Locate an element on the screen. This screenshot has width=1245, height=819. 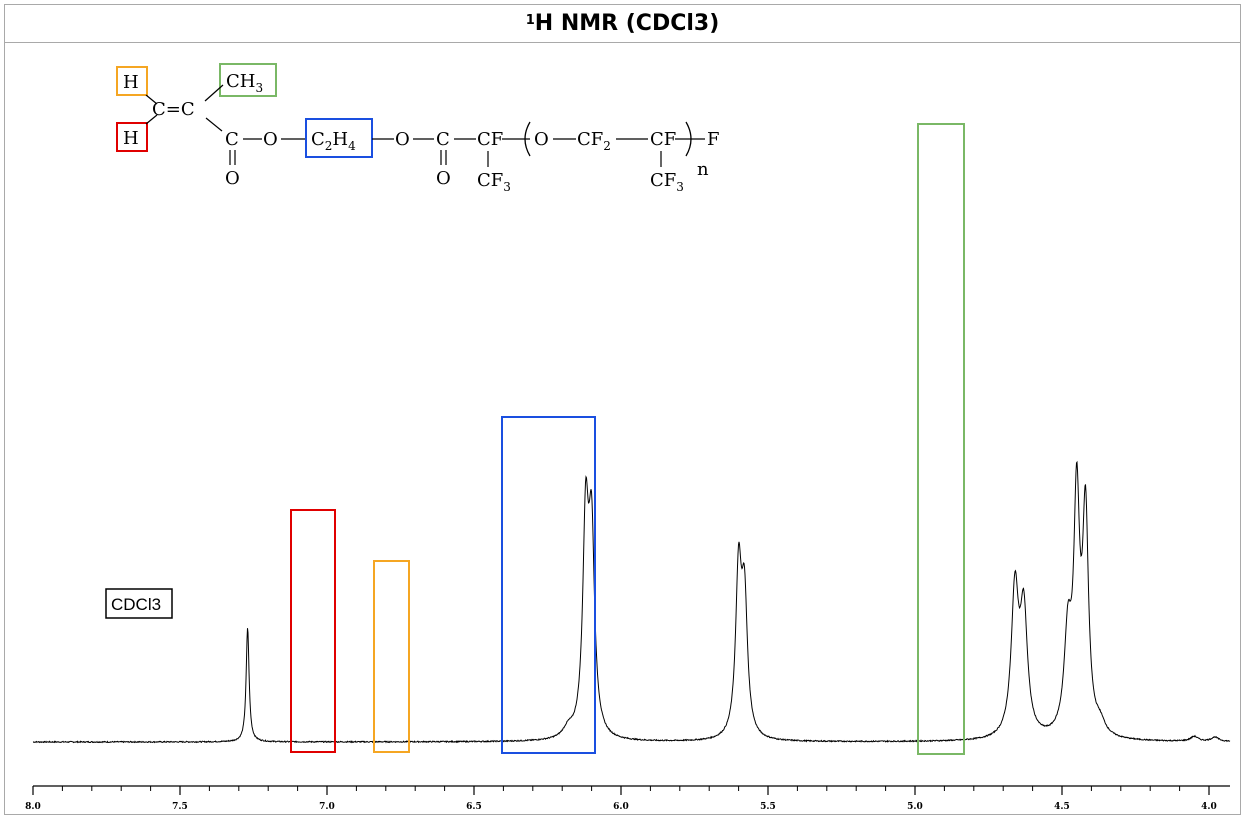
ch3-main: CH is located at coordinates (240, 81).